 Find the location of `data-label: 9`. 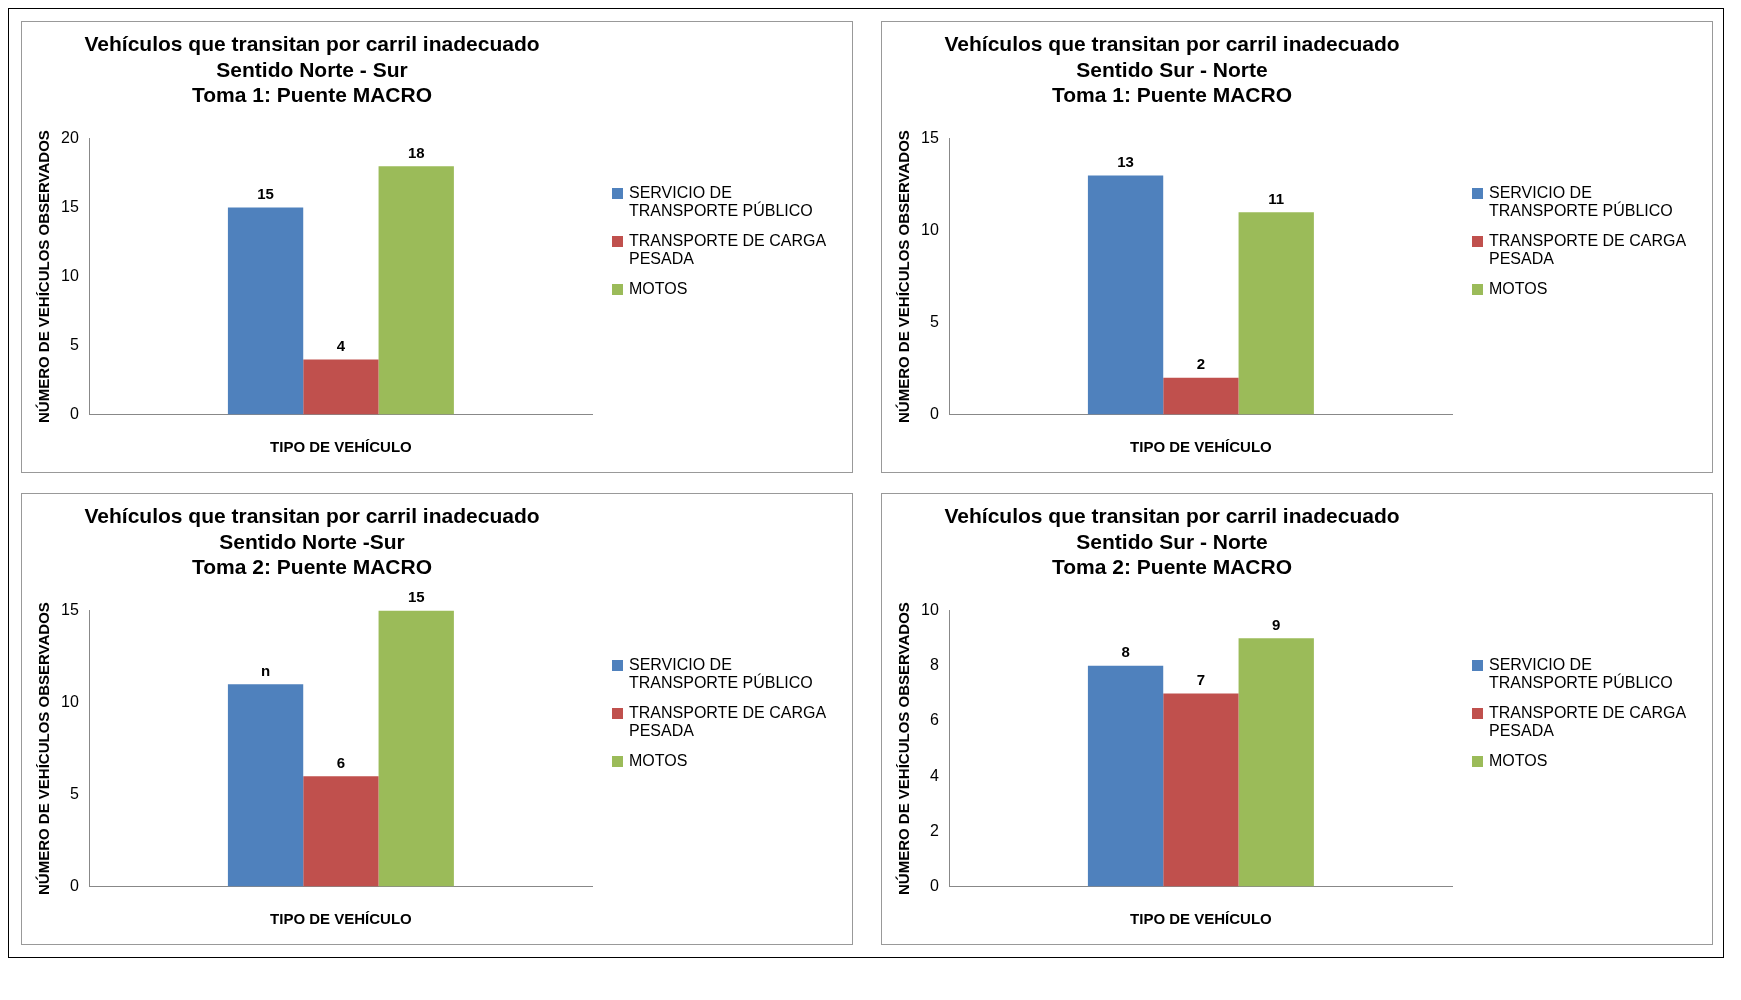

data-label: 9 is located at coordinates (1276, 624).